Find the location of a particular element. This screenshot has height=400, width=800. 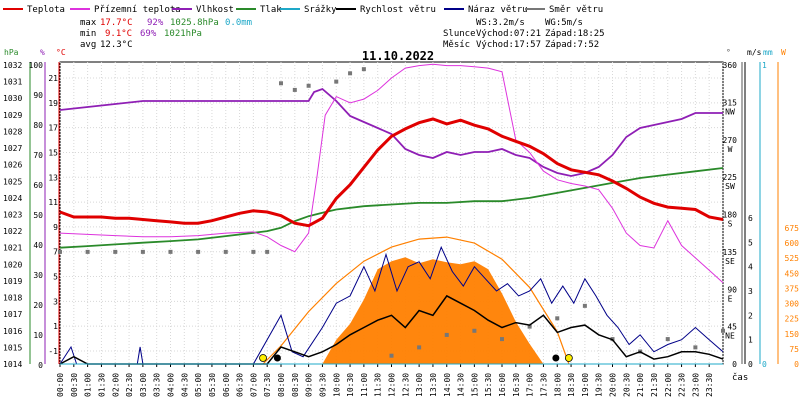

tick-direction: 270 is located at coordinates (730, 140).